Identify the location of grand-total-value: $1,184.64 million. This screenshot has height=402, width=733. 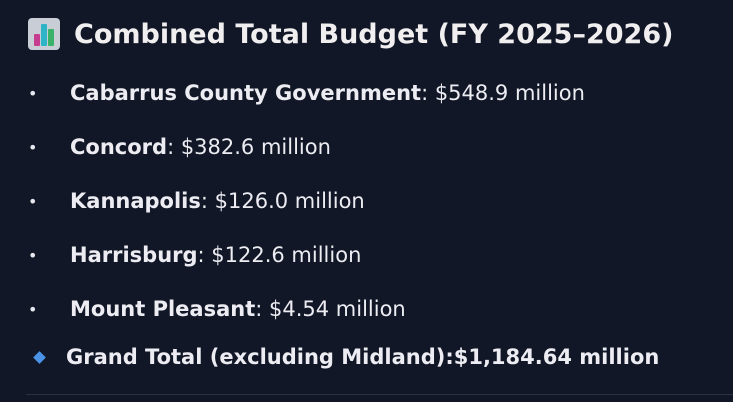
(556, 357).